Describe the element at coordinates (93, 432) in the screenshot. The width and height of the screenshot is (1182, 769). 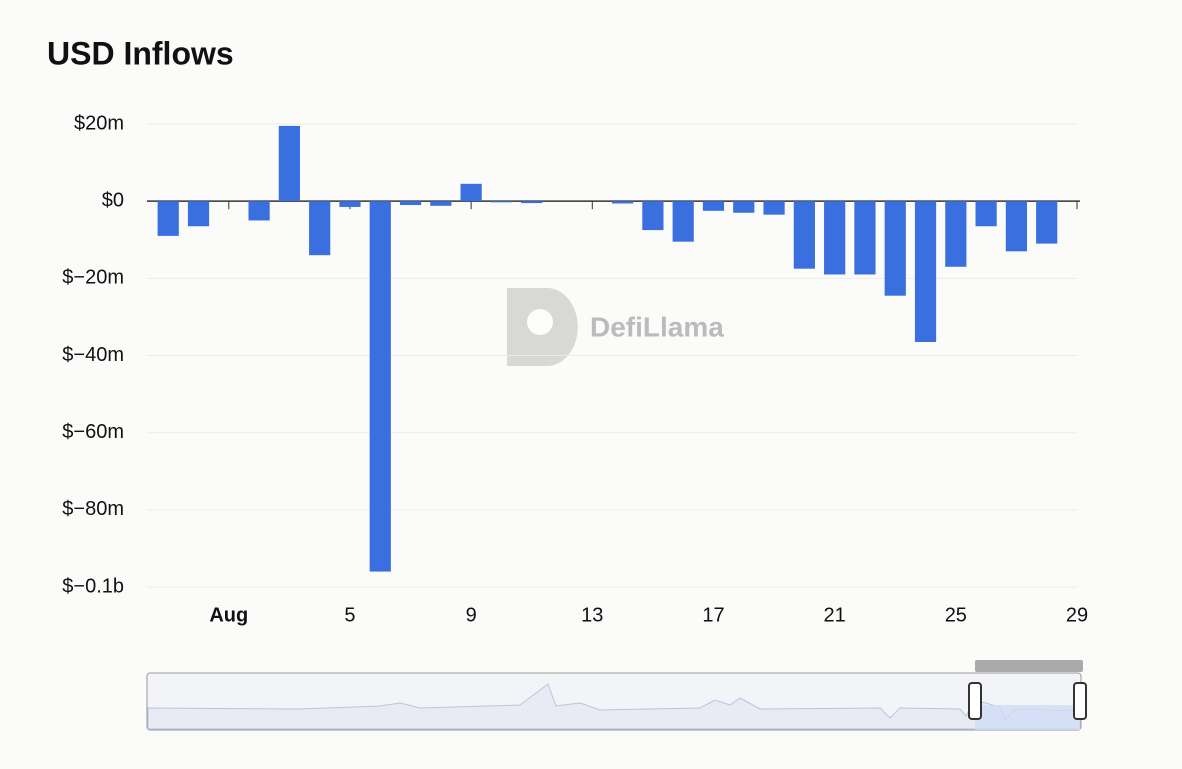
I see `y-tick-label: $−60m` at that location.